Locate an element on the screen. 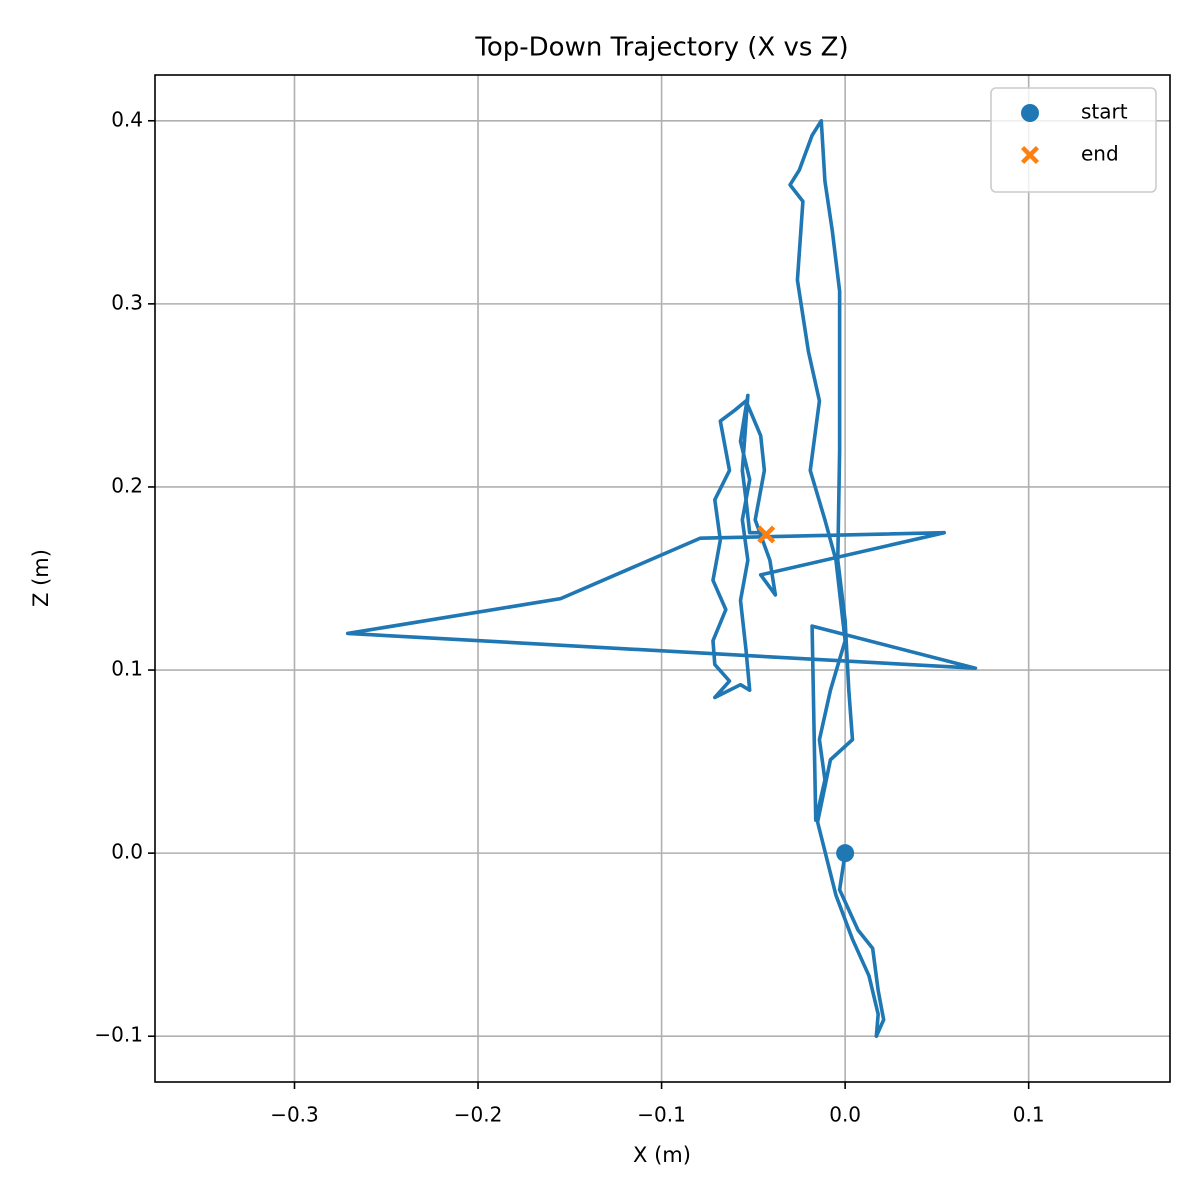 This screenshot has height=1200, width=1200. y-tick-label: −0.1 is located at coordinates (118, 1035).